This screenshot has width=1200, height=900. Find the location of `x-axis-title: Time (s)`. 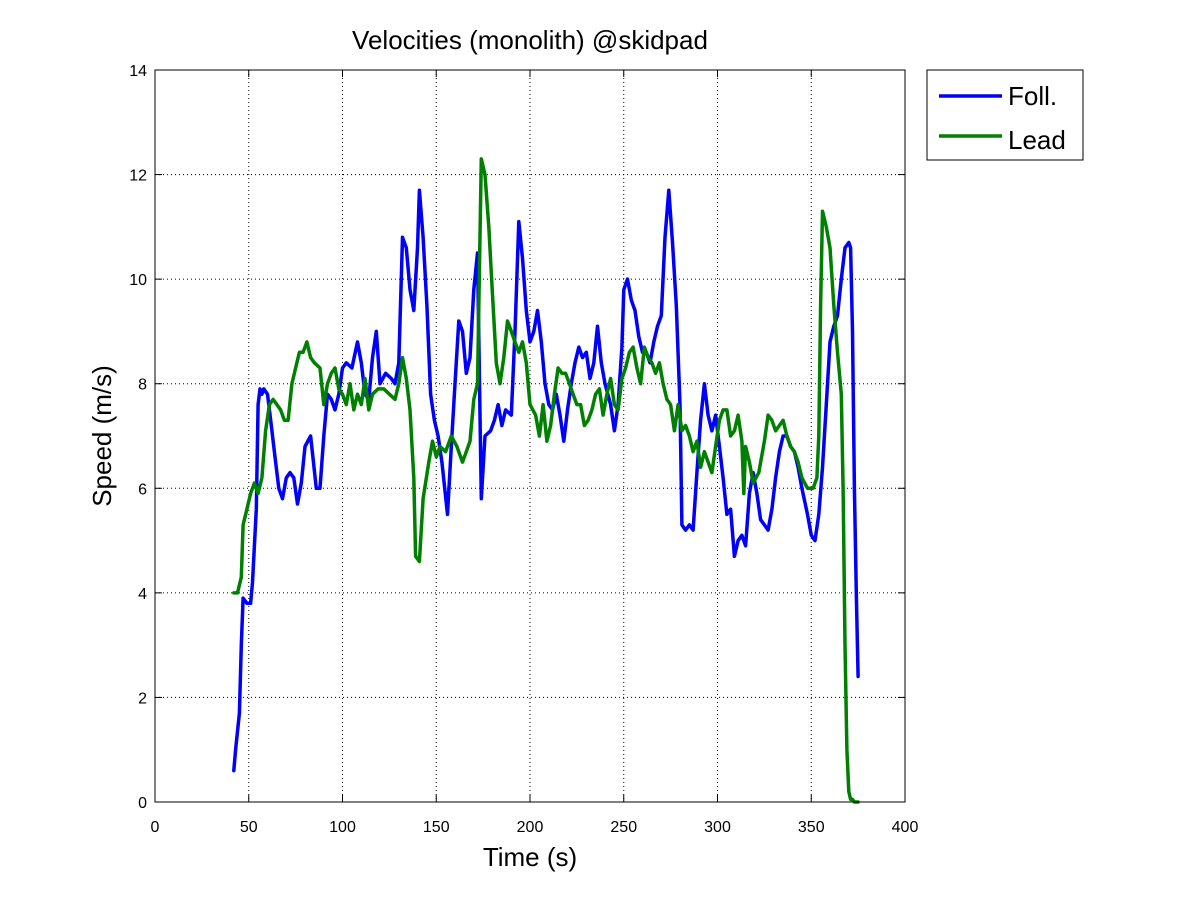

x-axis-title: Time (s) is located at coordinates (530, 857).